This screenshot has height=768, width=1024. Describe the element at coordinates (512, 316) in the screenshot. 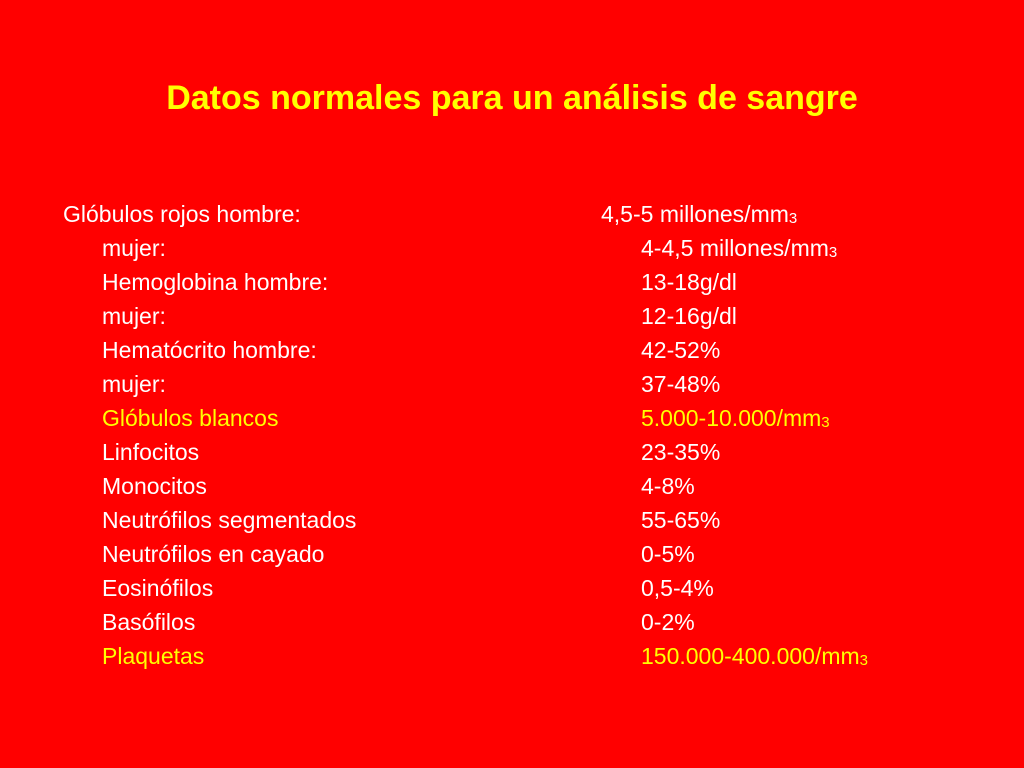

I see `list-item: mujer: 12-16g/dl` at that location.